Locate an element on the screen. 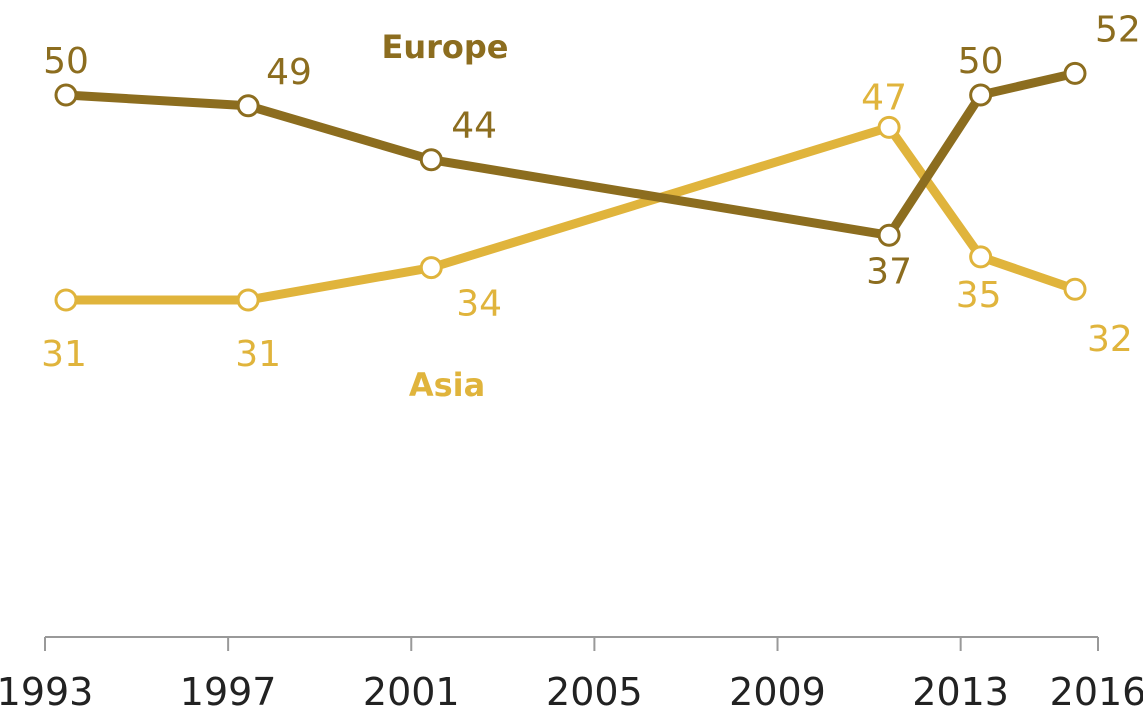  data-label-europe: 49 is located at coordinates (289, 72).